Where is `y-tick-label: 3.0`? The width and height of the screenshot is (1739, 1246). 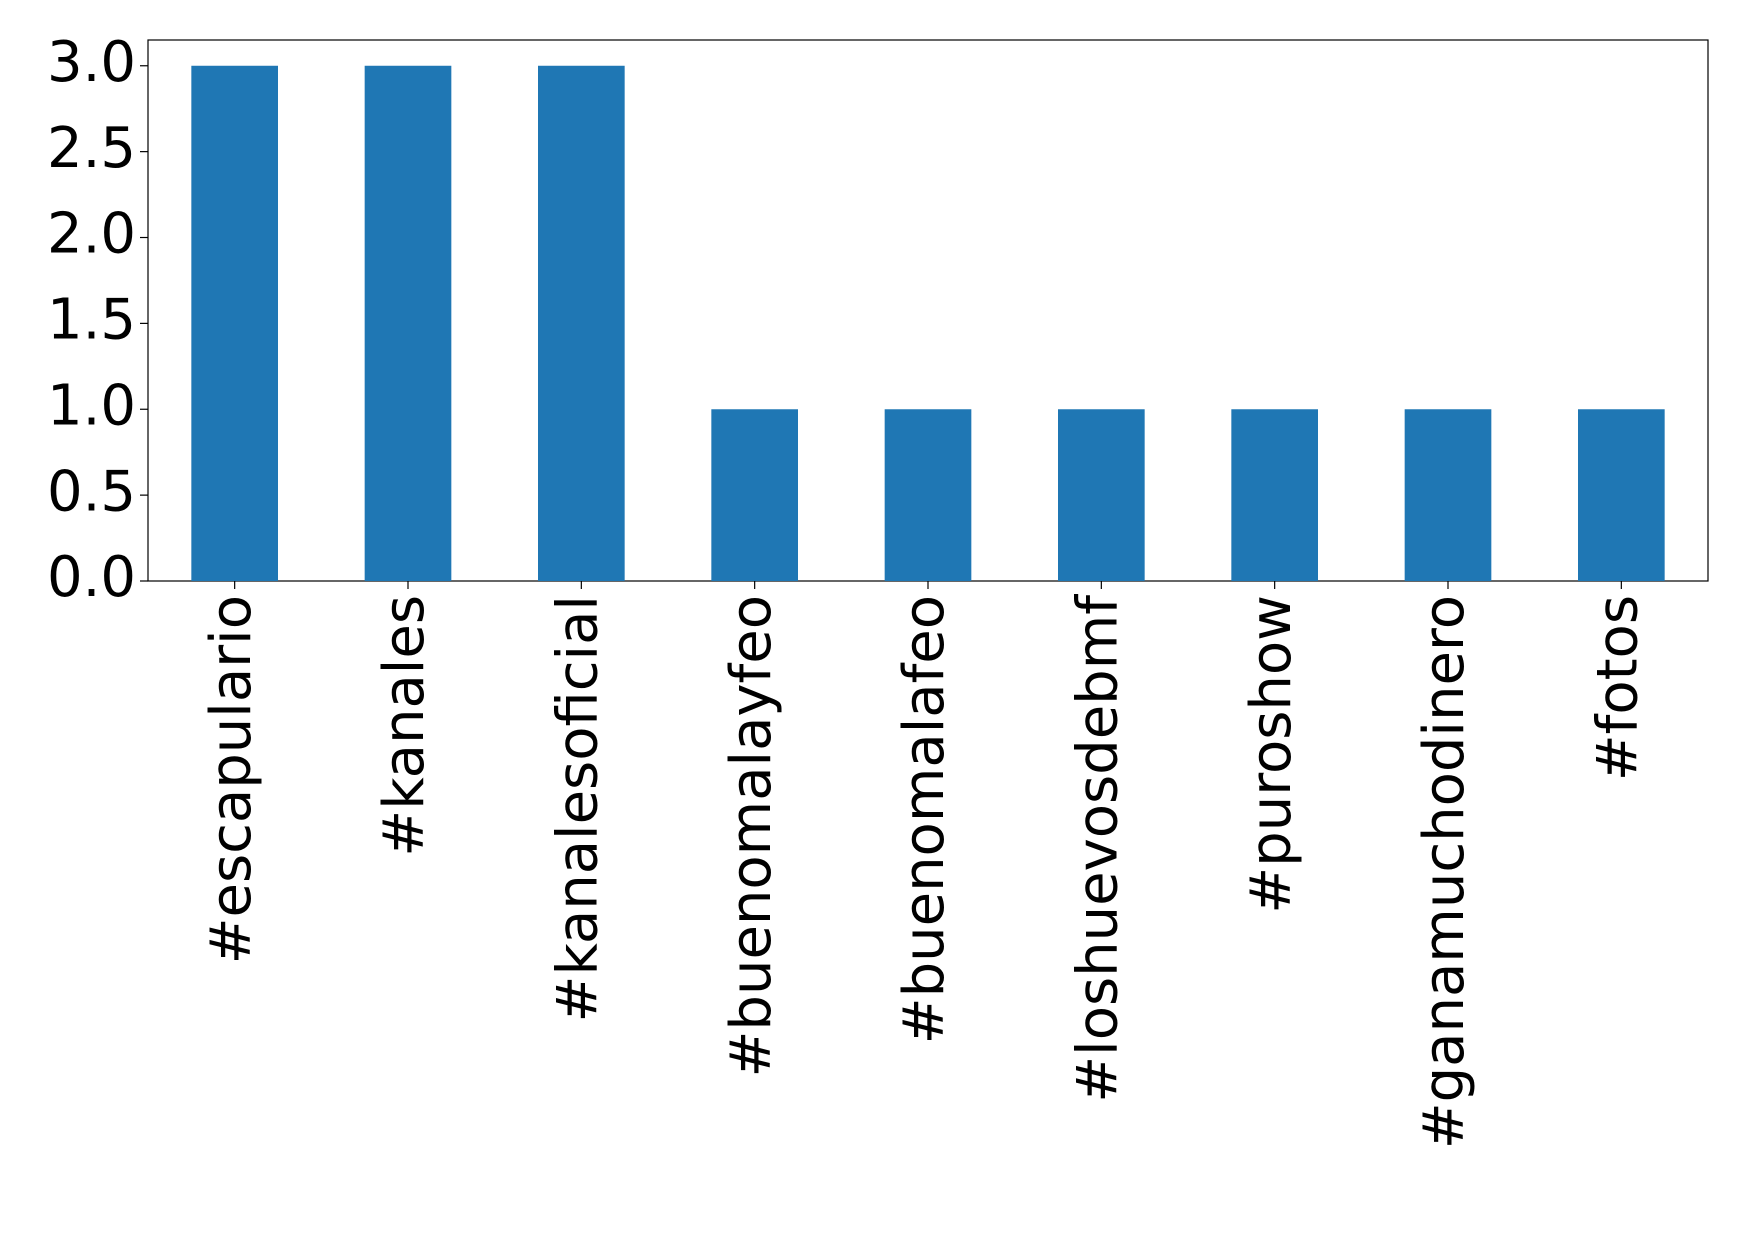 y-tick-label: 3.0 is located at coordinates (91, 62).